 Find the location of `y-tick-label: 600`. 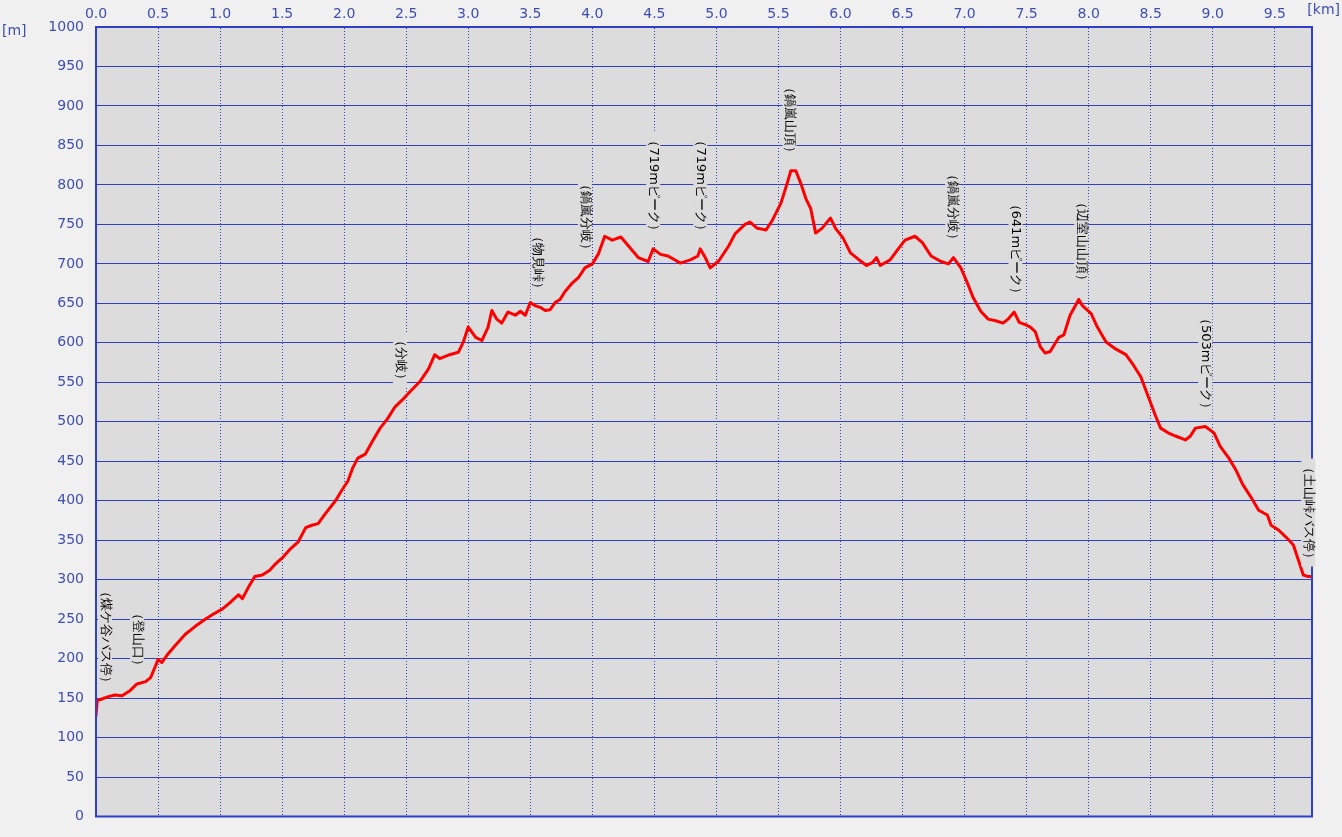

y-tick-label: 600 is located at coordinates (70, 341).